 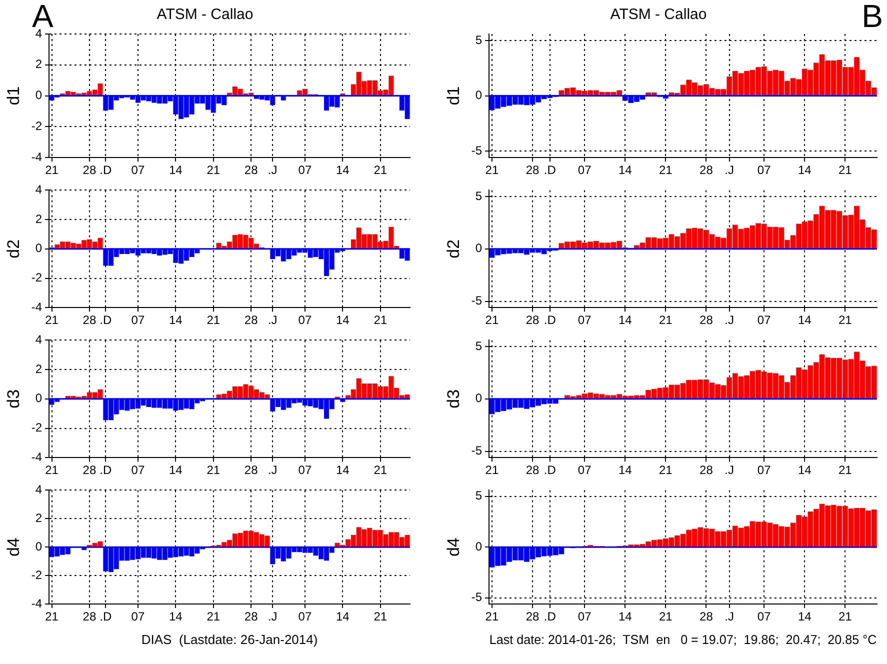 I want to click on text: B, so click(x=872, y=17).